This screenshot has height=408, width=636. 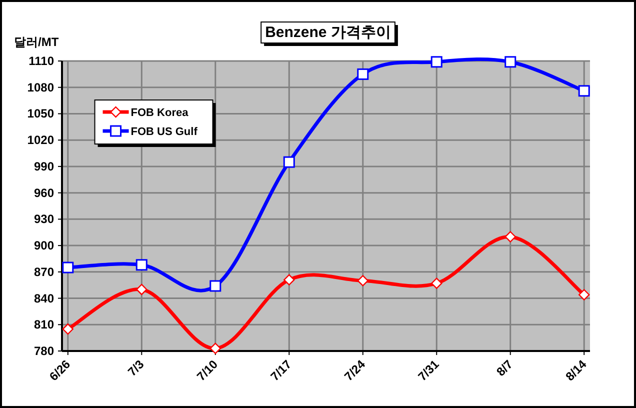 I want to click on y-tick-label: 960, so click(x=44, y=193).